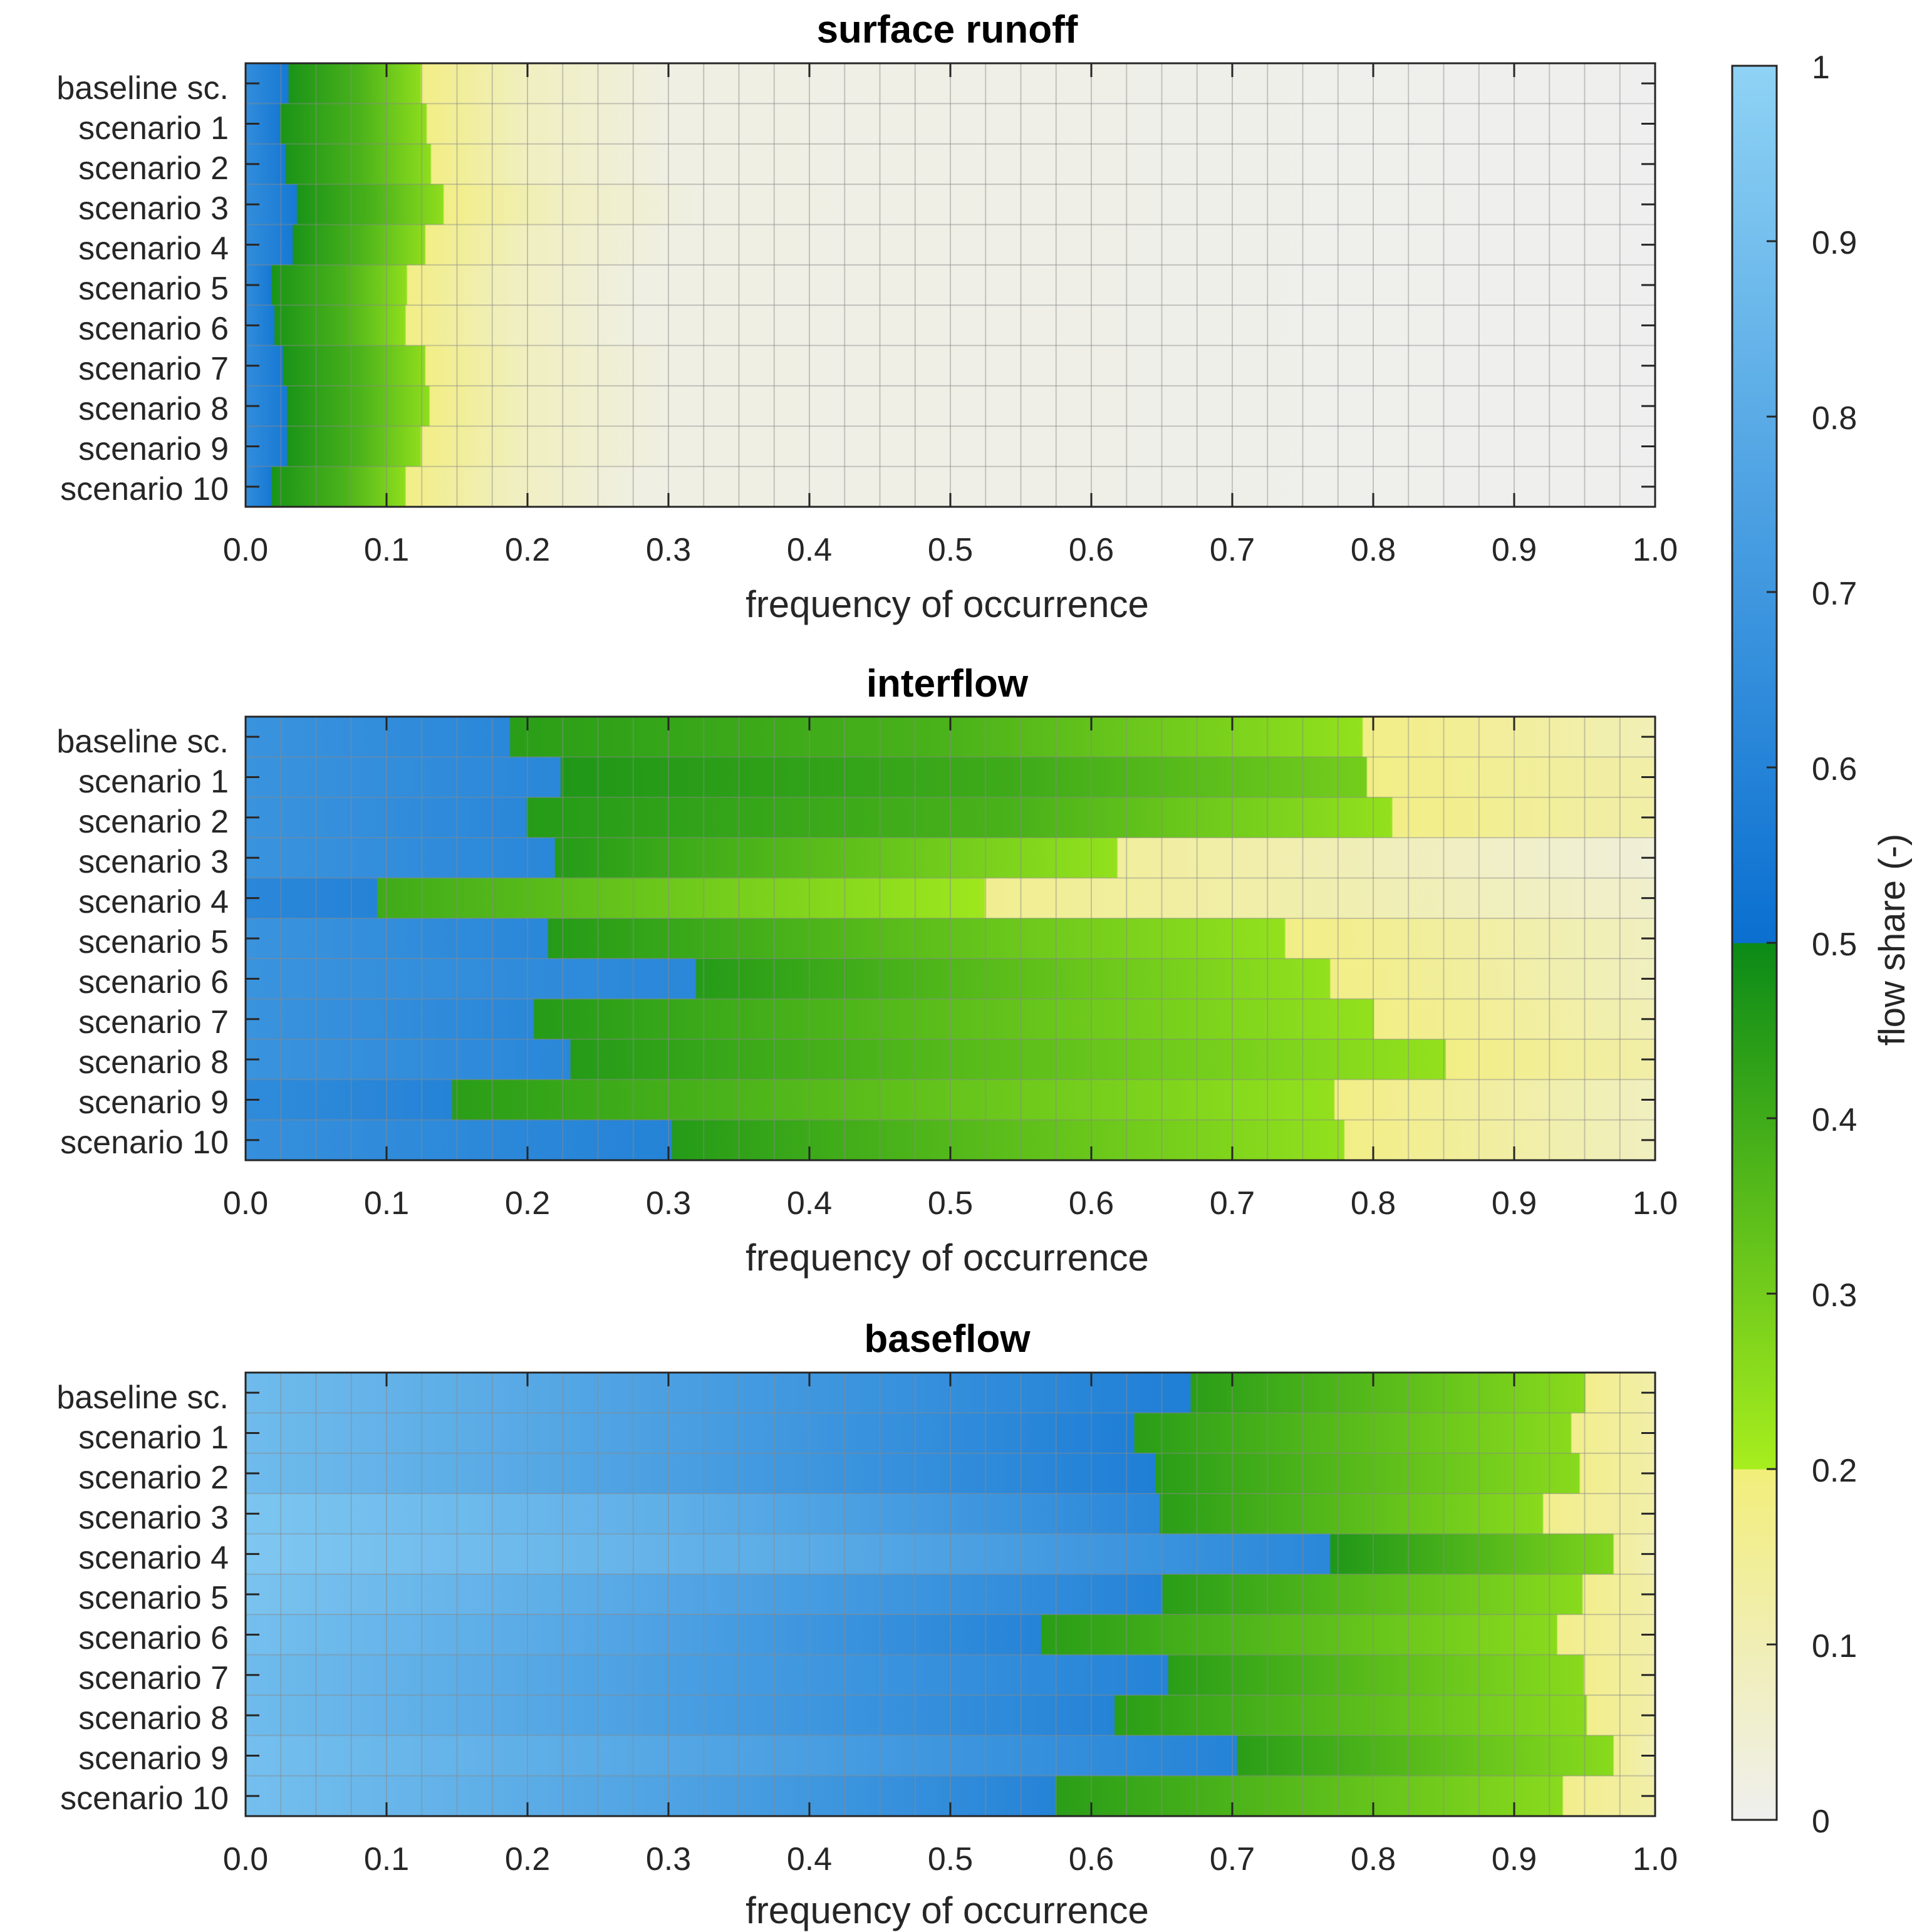  What do you see at coordinates (1821, 1822) in the screenshot?
I see `colorbar-tick-label: 0` at bounding box center [1821, 1822].